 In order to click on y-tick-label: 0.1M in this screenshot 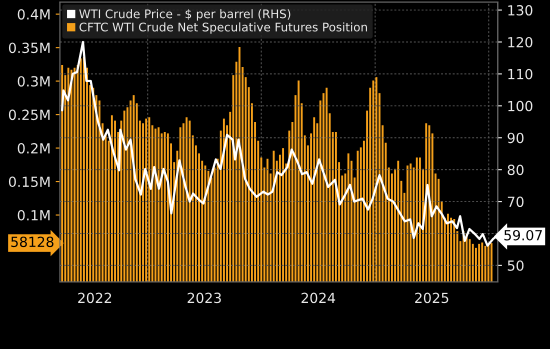, I will do `click(34, 215)`.